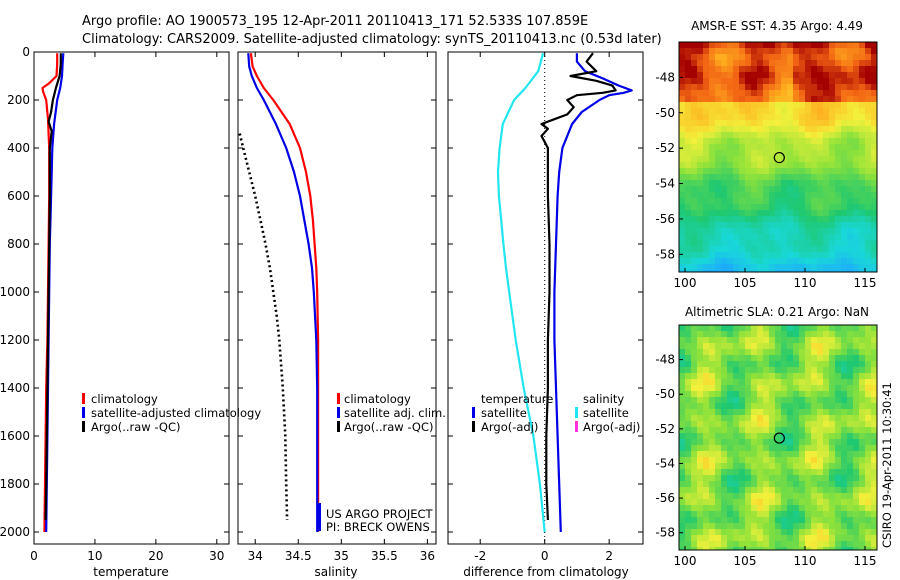  What do you see at coordinates (504, 413) in the screenshot?
I see `legend-label-temp-satellite: satellite` at bounding box center [504, 413].